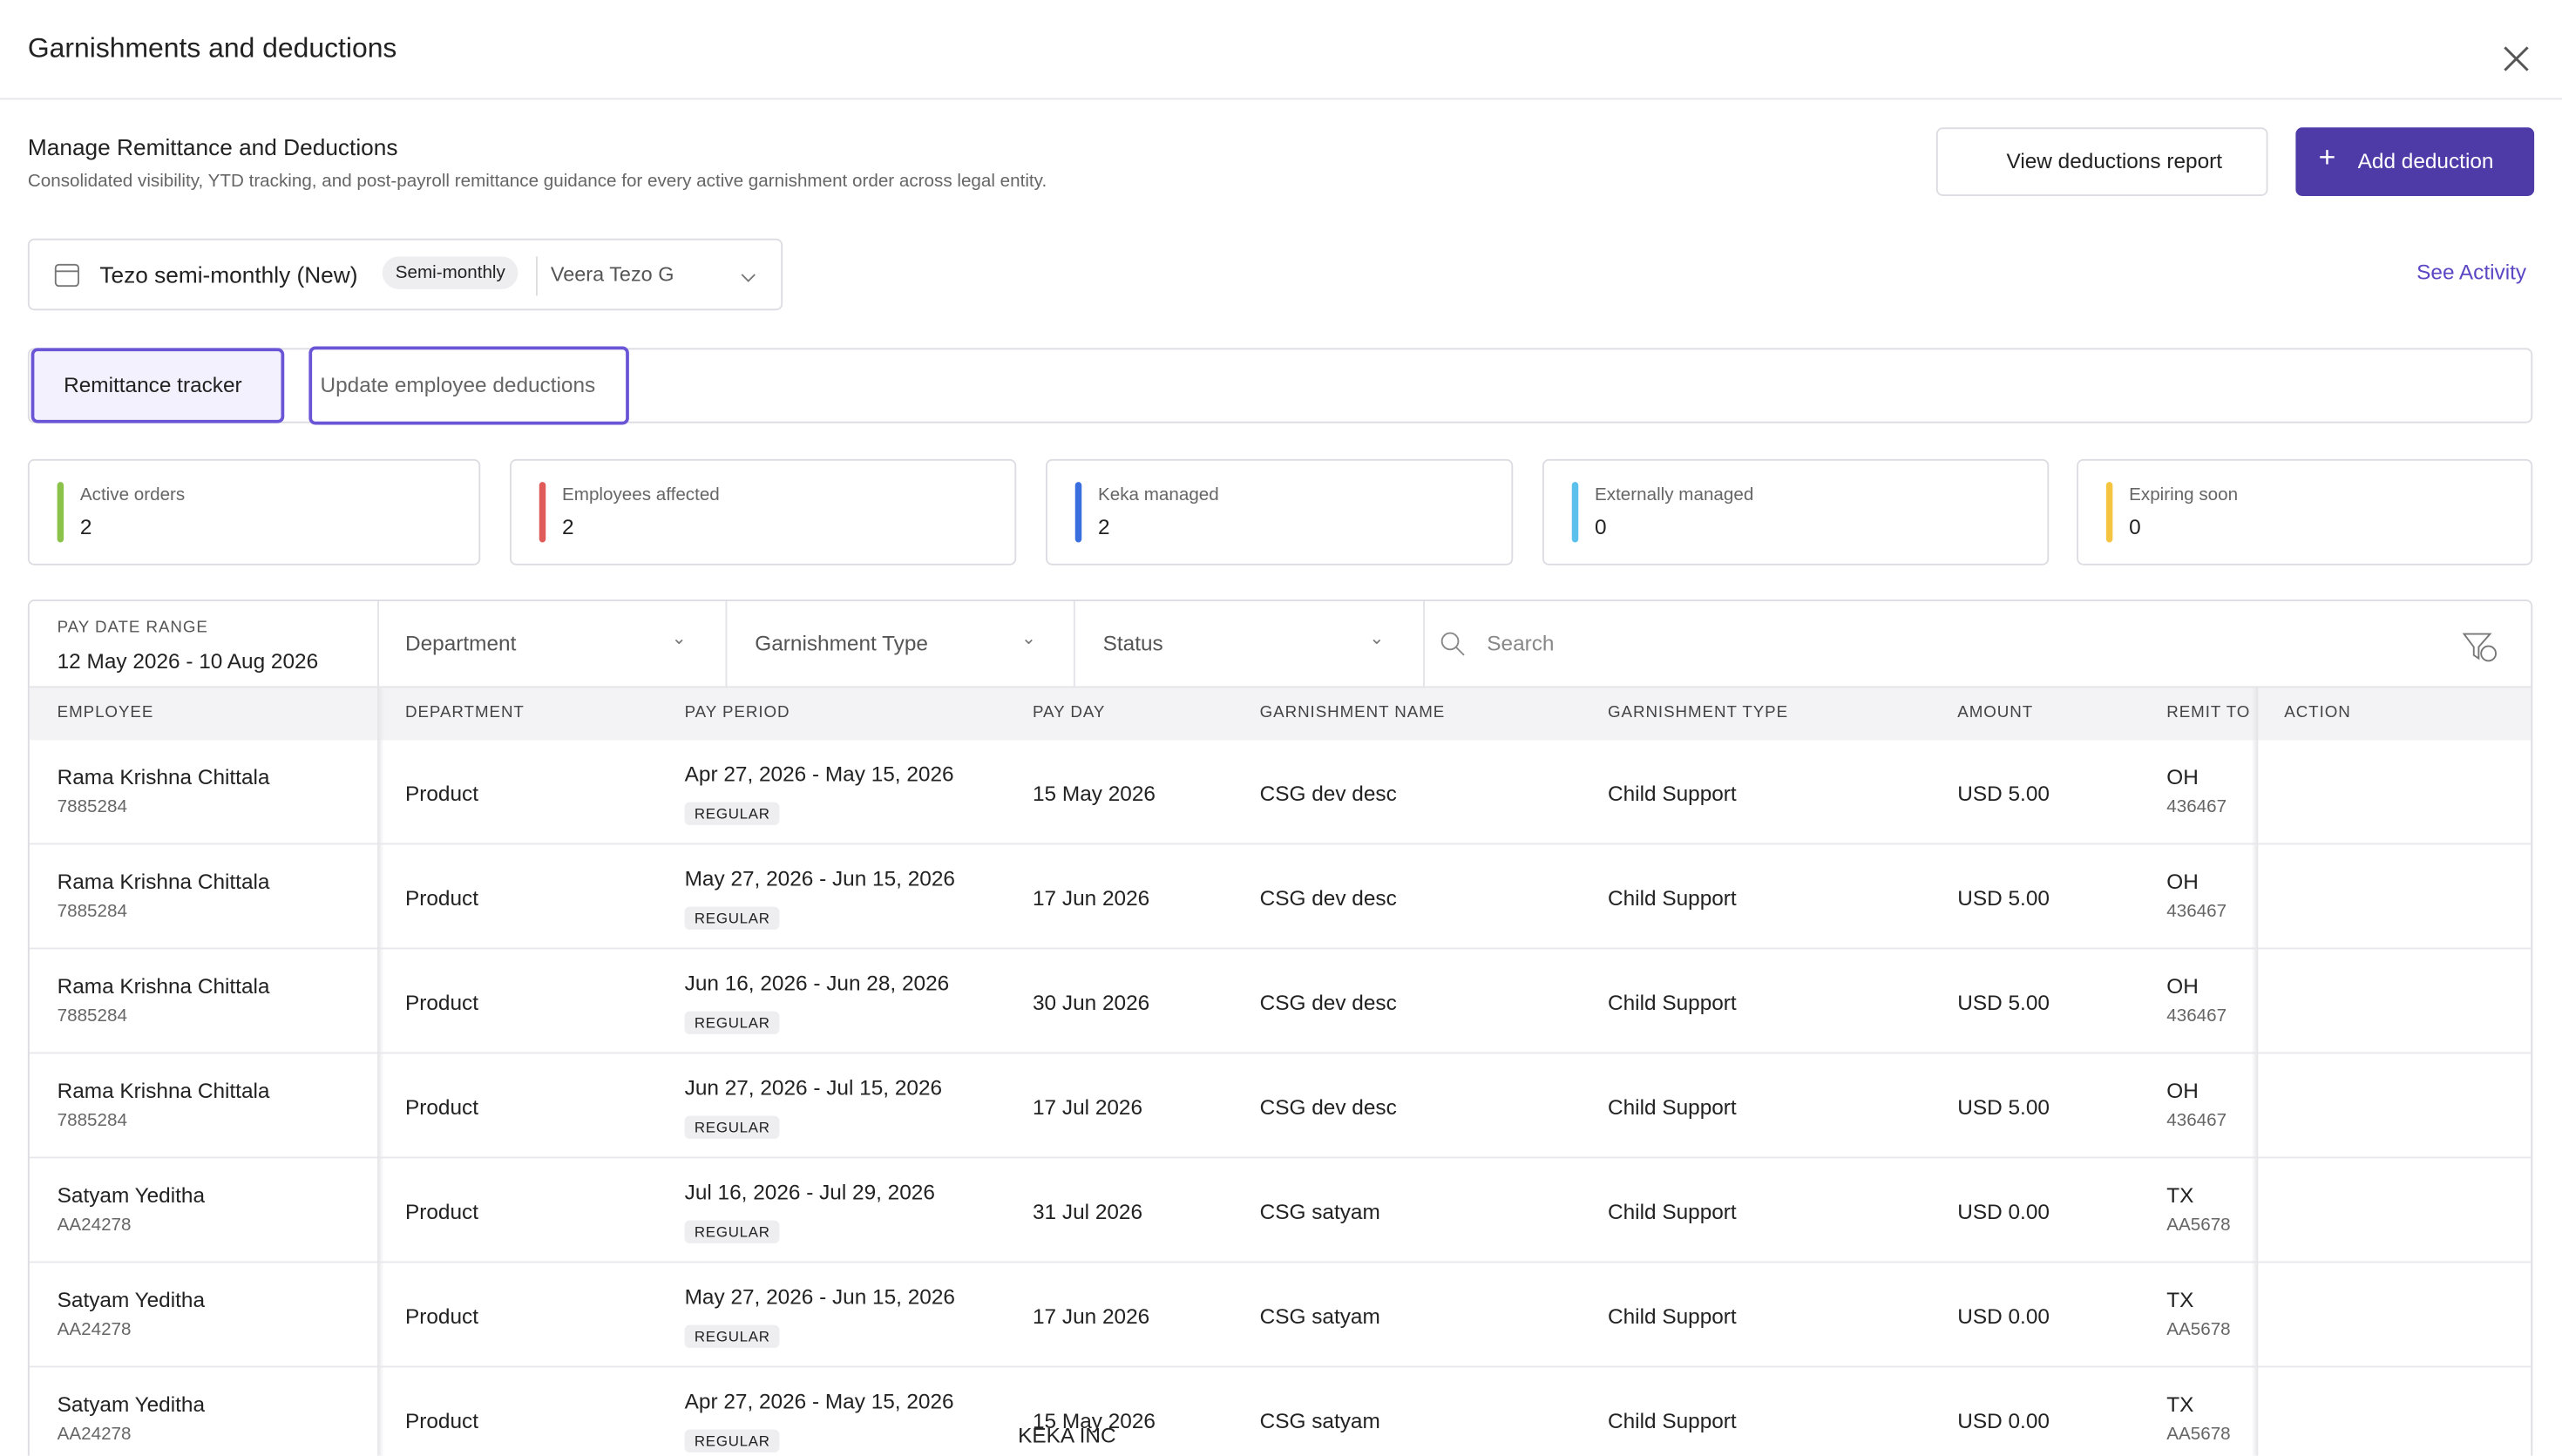 This screenshot has height=1456, width=2562. Describe the element at coordinates (2198, 1226) in the screenshot. I see `remit-code: AA5678` at that location.